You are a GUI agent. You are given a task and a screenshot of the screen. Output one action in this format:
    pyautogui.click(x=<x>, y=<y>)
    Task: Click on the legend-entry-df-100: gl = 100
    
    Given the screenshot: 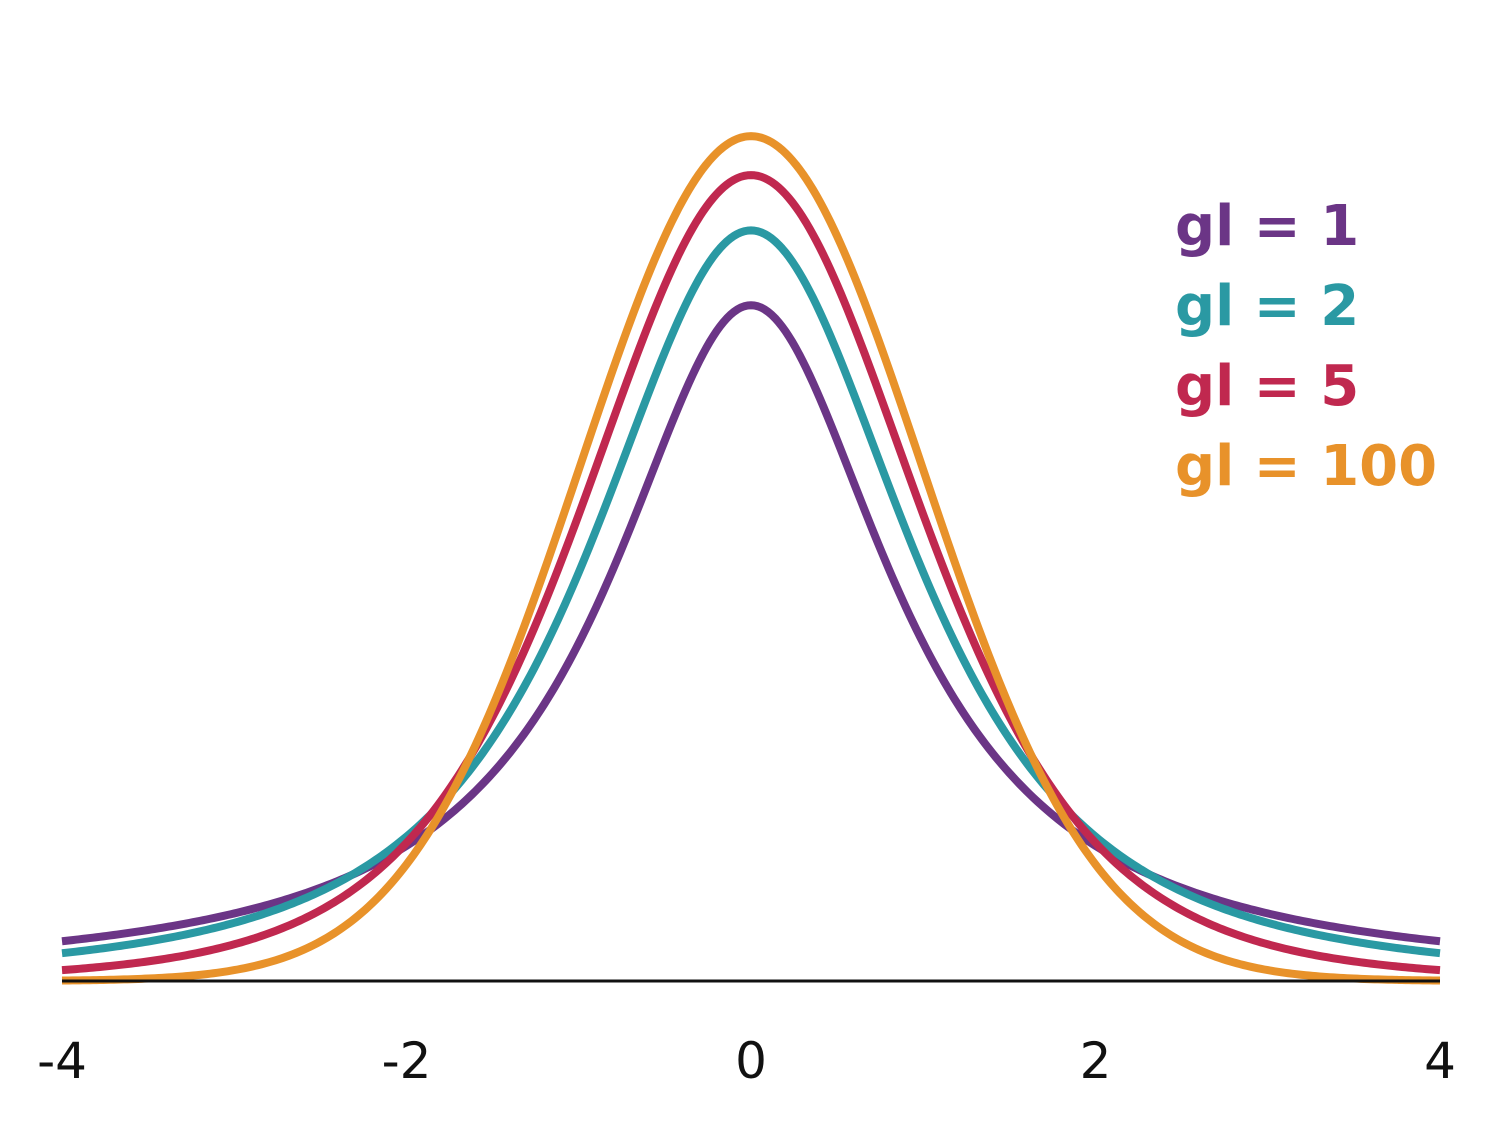 What is the action you would take?
    pyautogui.click(x=1306, y=466)
    